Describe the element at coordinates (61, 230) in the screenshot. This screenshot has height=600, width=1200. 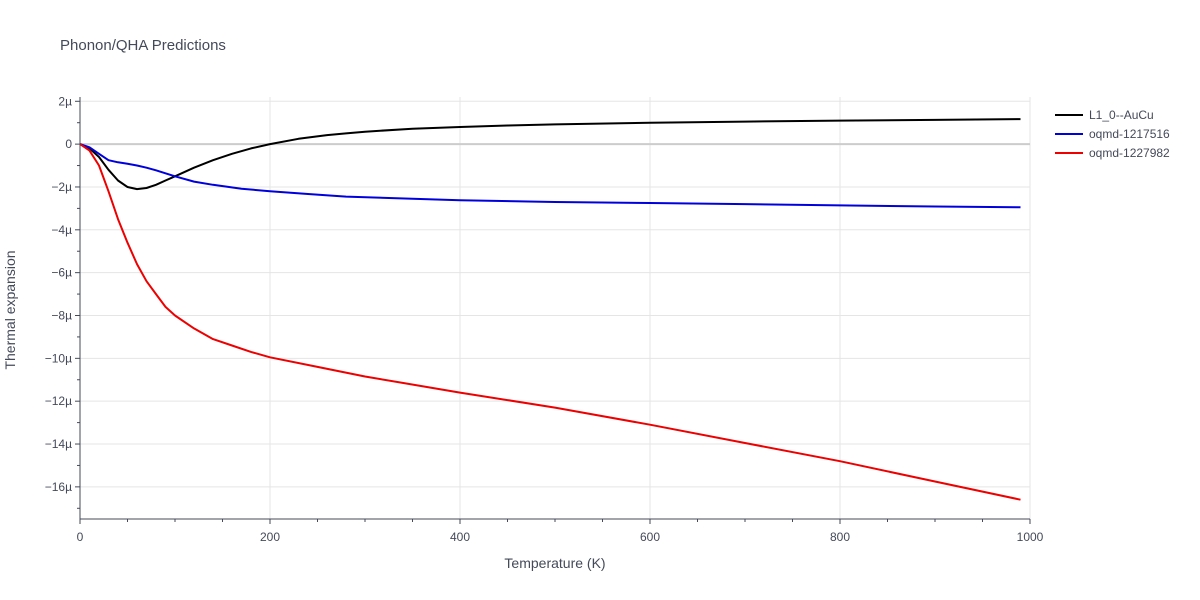
I see `y-tick-label: −4µ` at that location.